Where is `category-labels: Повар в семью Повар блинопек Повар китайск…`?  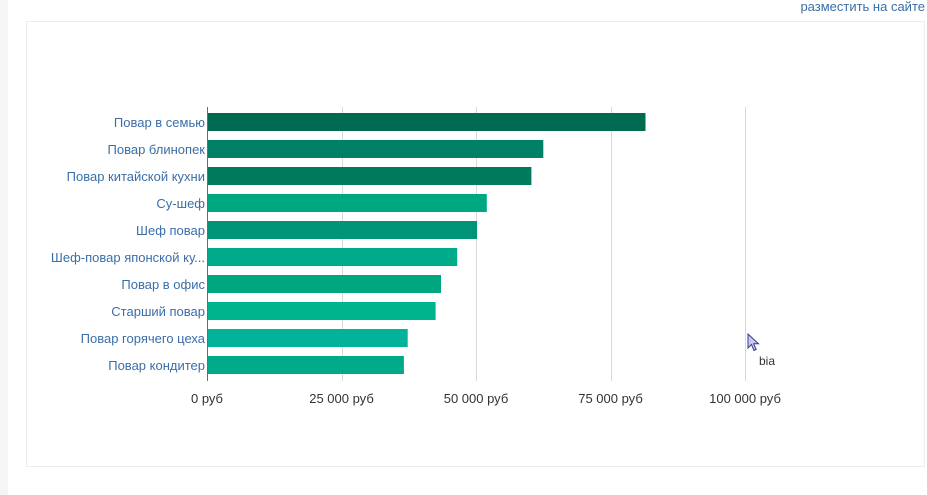 category-labels: Повар в семью Повар блинопек Повар китайск… is located at coordinates (128, 244).